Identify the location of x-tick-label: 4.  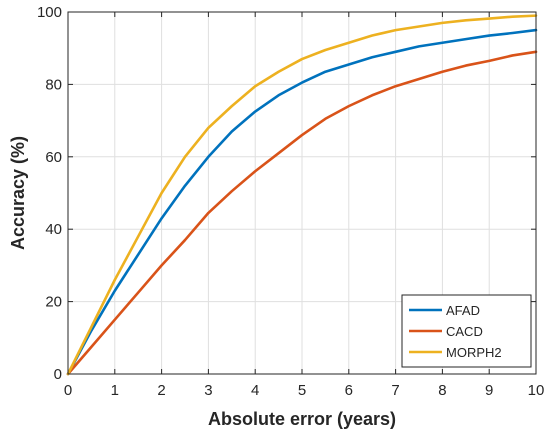
(255, 390).